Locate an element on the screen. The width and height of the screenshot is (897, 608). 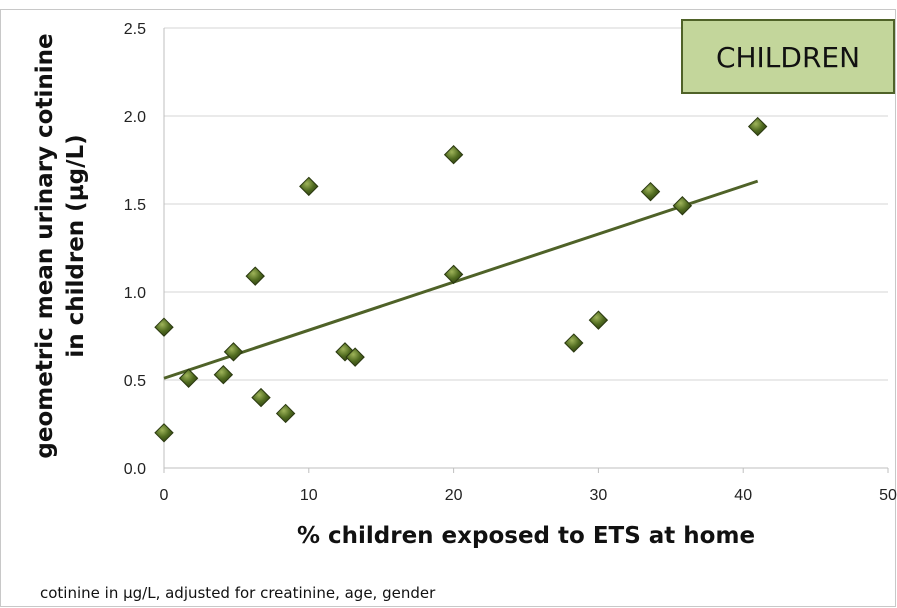
y-tick-label: 1.0 is located at coordinates (135, 293).